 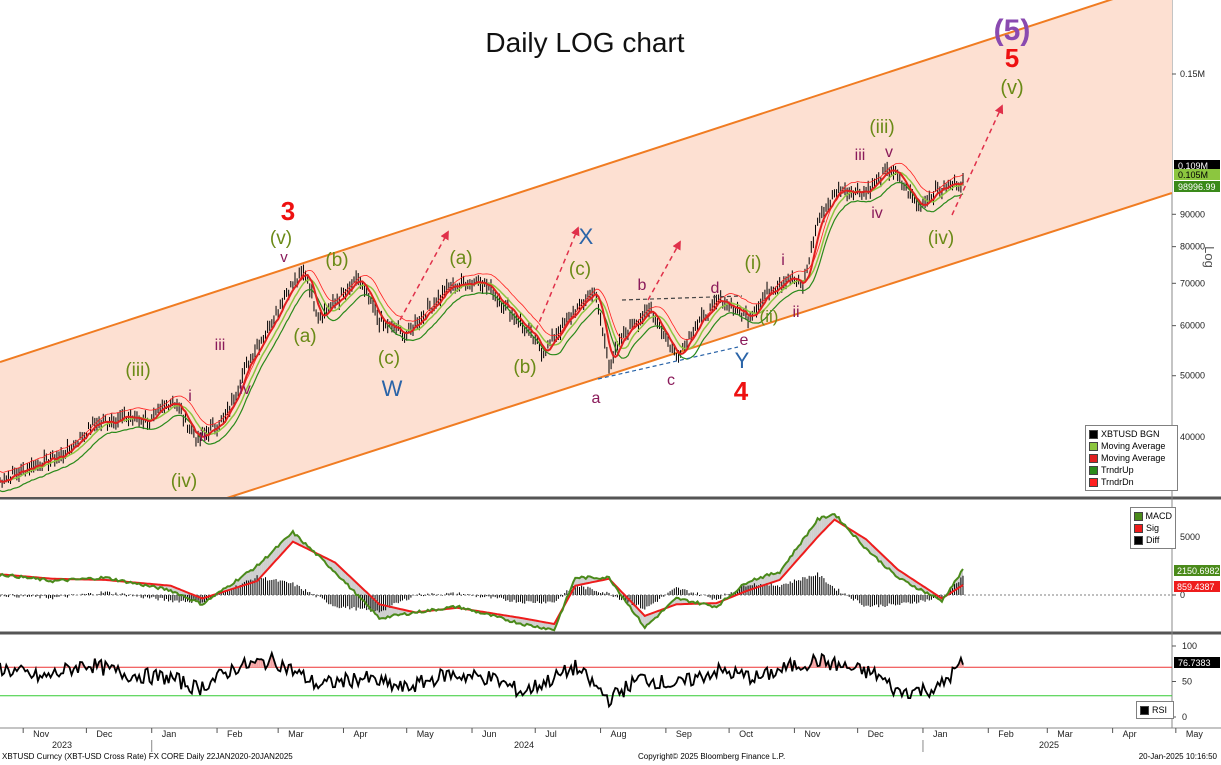 What do you see at coordinates (584, 42) in the screenshot?
I see `chart-title: Daily LOG chart` at bounding box center [584, 42].